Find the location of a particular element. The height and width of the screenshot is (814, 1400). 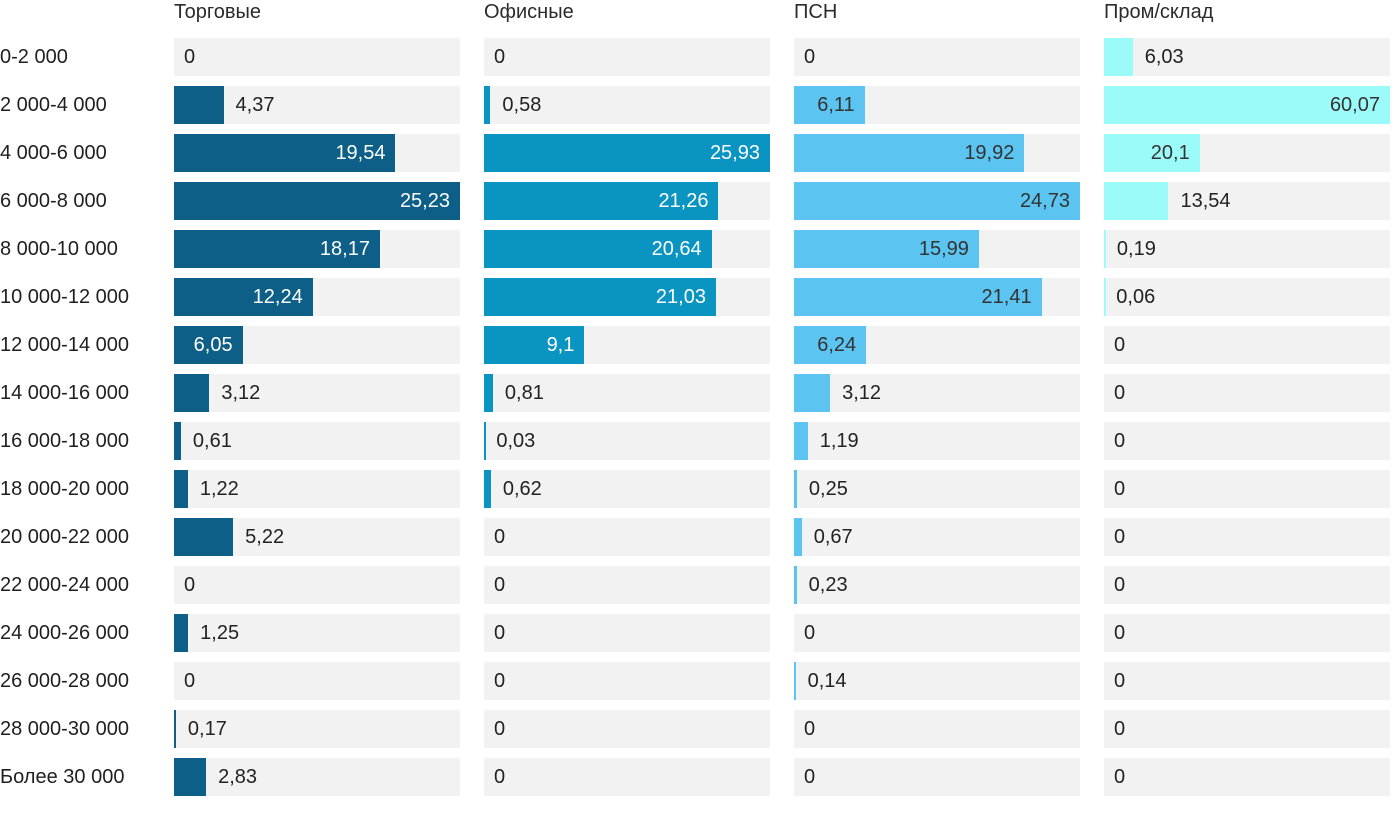

bar-track: 2,83 is located at coordinates (317, 777).